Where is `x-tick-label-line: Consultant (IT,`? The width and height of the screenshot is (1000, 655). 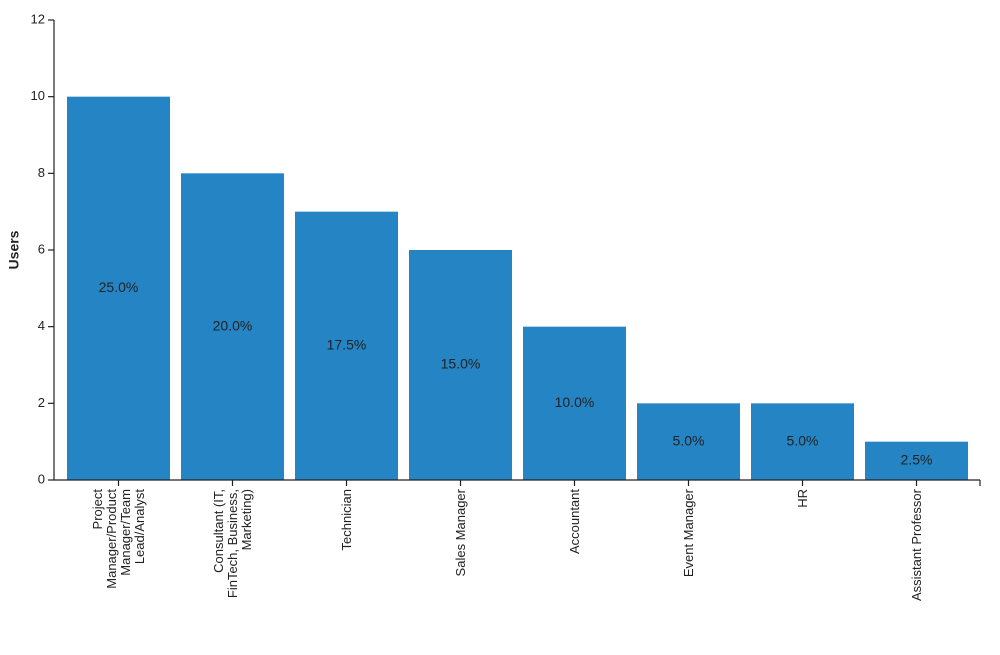
x-tick-label-line: Consultant (IT, is located at coordinates (218, 531).